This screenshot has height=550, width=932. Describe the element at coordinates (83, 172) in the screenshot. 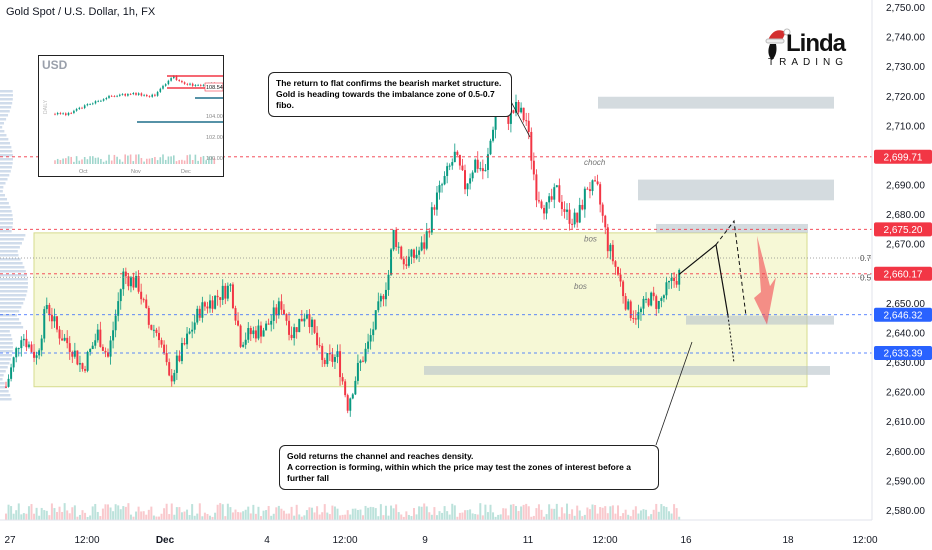

I see `inset-x-tick: Oct` at that location.